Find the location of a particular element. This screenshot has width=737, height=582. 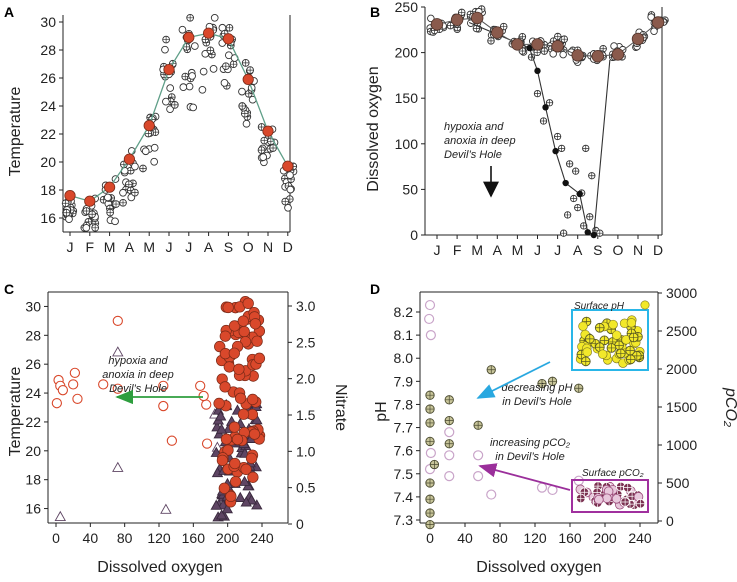

x-tick-label: S is located at coordinates (597, 250).